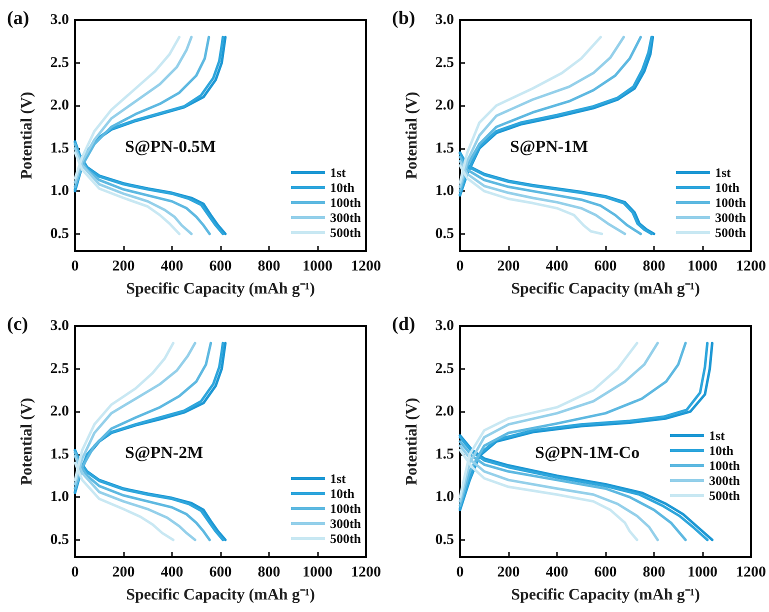 The height and width of the screenshot is (612, 769). Describe the element at coordinates (549, 146) in the screenshot. I see `annotation: S@PN-1M` at that location.